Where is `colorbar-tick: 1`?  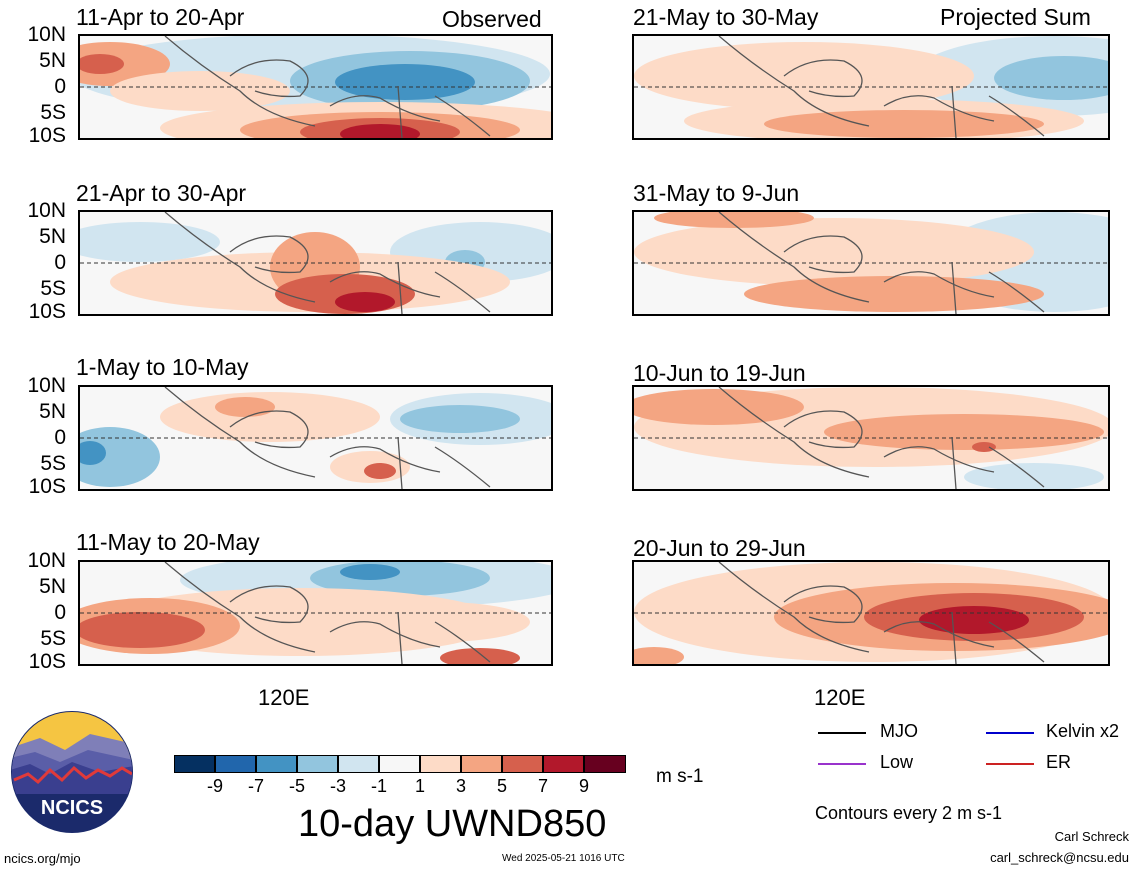 colorbar-tick: 1 is located at coordinates (419, 786).